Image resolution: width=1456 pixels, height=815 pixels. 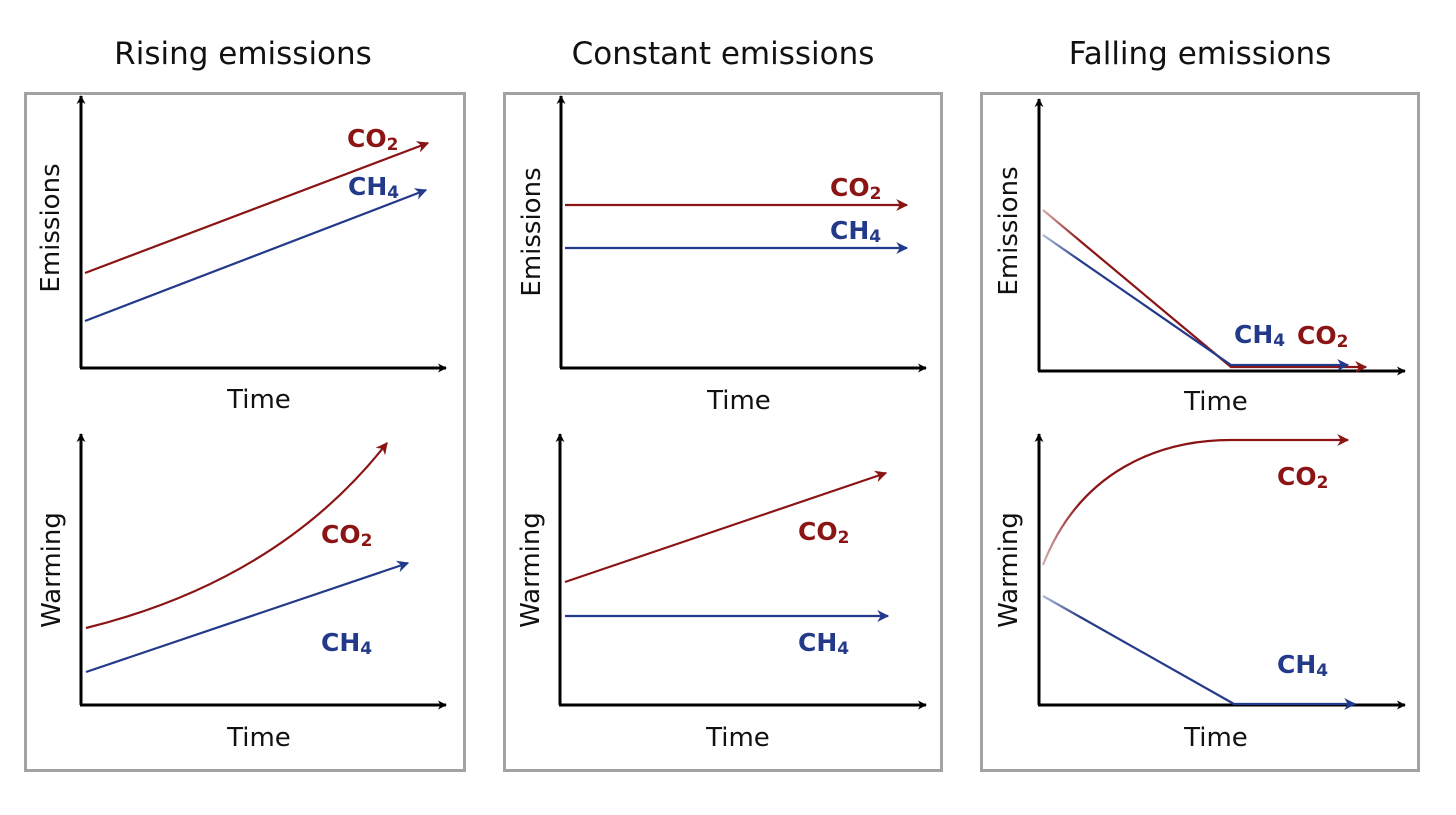 I want to click on y-label-emissions-constant: Emissions, so click(x=532, y=231).